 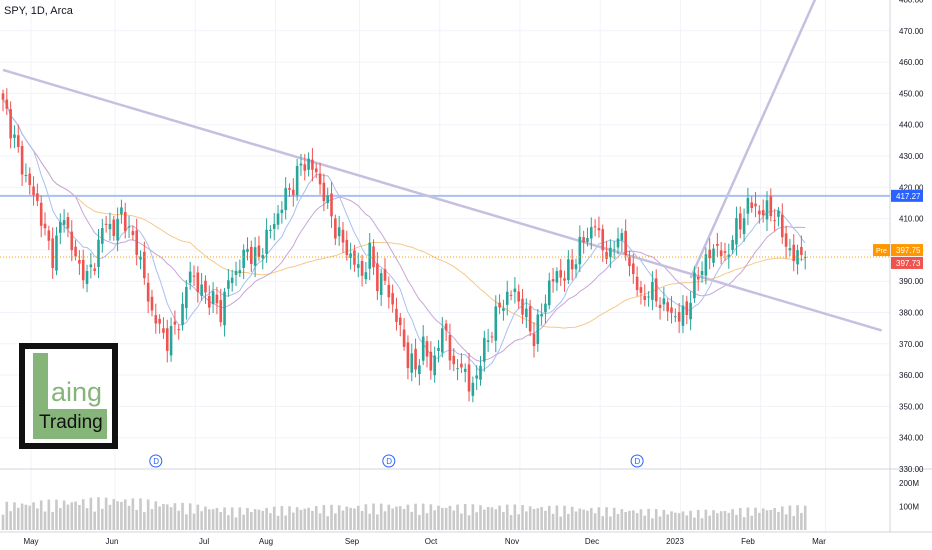 What do you see at coordinates (70, 424) in the screenshot?
I see `logo-bottom-block` at bounding box center [70, 424].